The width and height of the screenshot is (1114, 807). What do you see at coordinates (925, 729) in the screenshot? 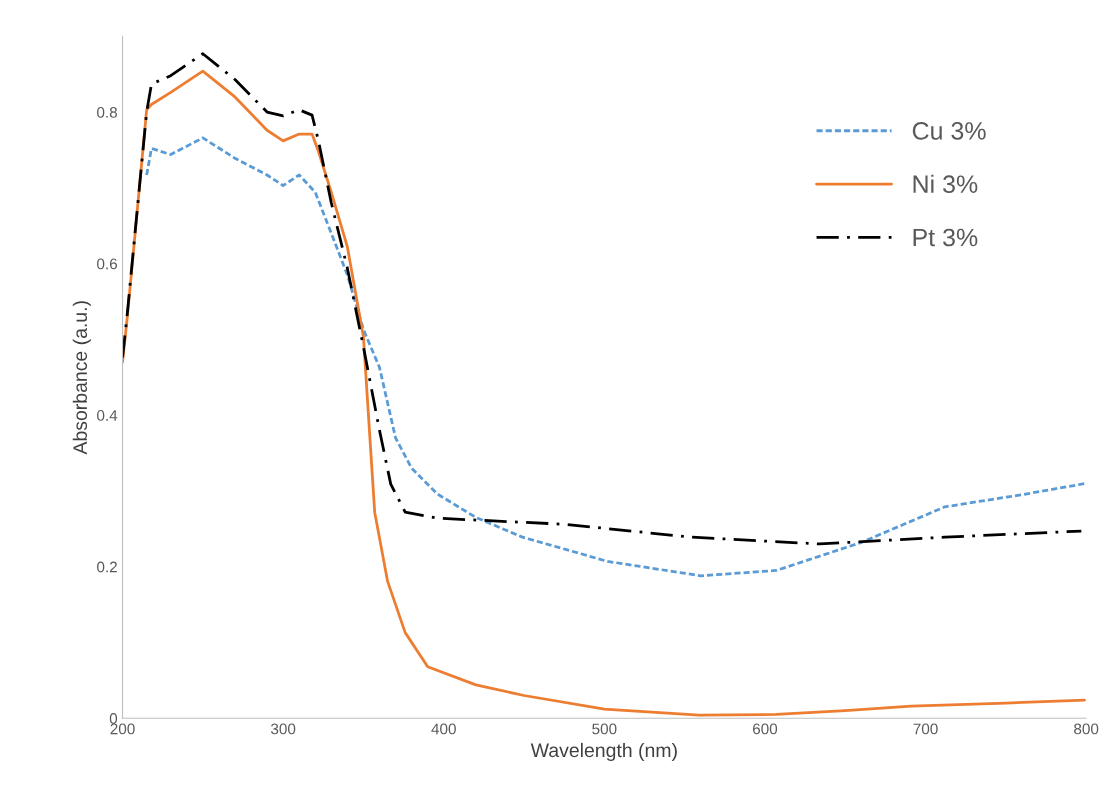
I see `x-tick-label: 700` at bounding box center [925, 729].